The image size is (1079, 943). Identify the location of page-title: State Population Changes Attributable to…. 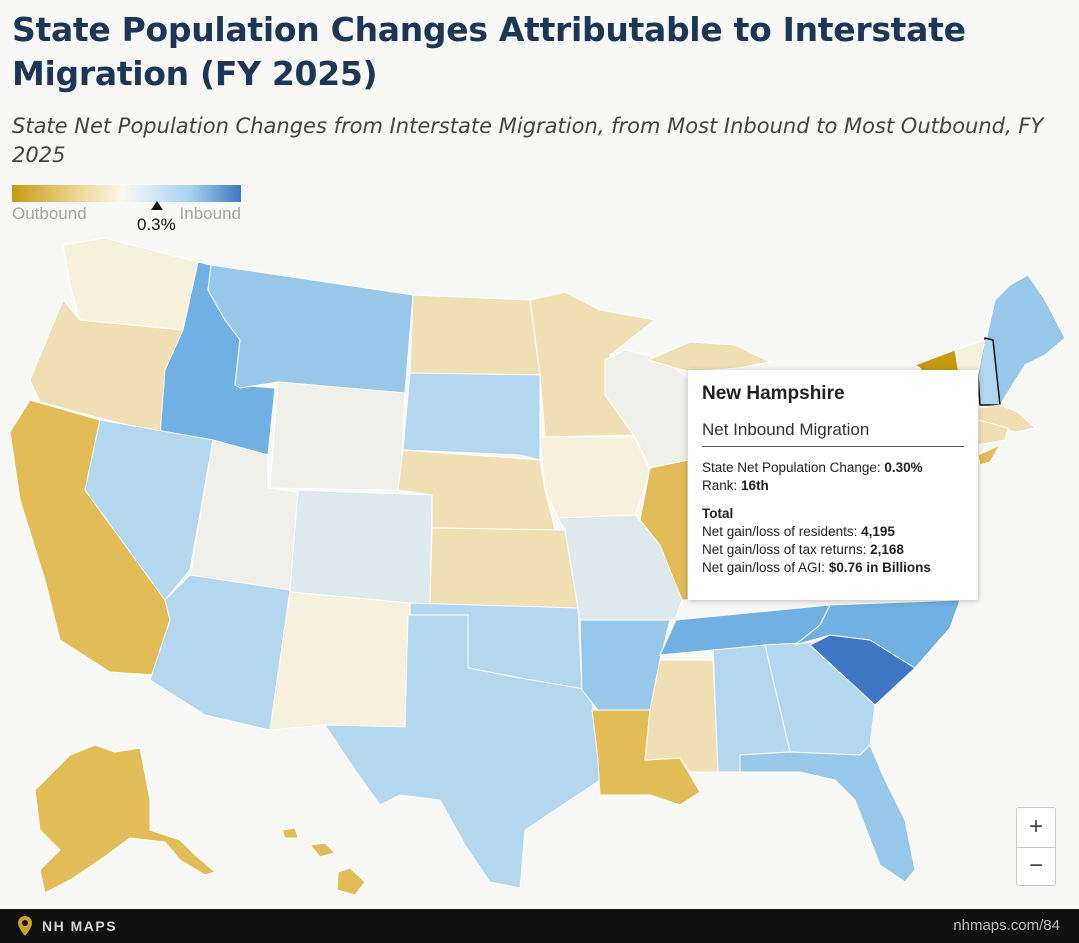
(489, 51).